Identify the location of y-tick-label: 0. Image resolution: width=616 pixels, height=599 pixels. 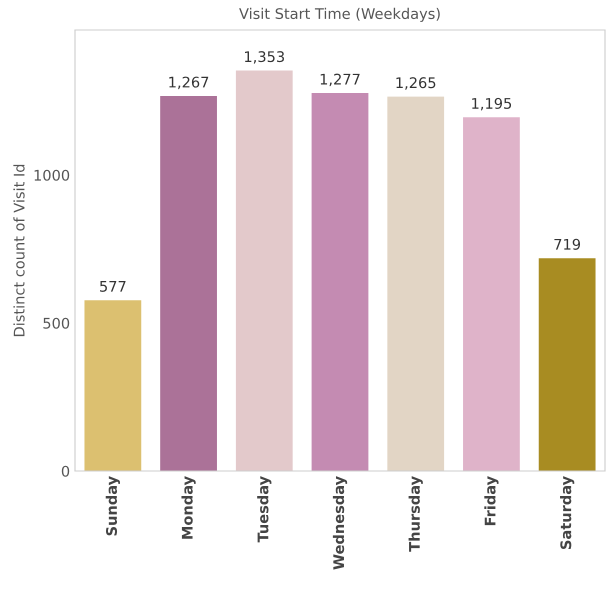
(66, 471).